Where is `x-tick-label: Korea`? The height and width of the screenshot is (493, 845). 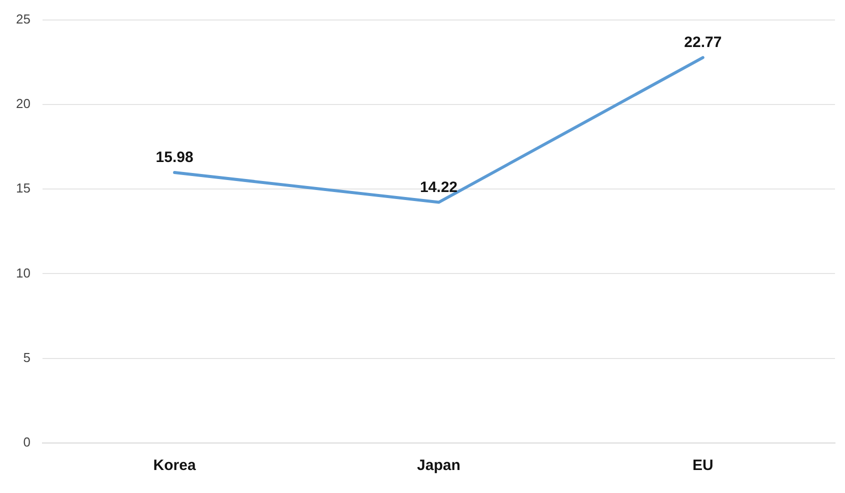
x-tick-label: Korea is located at coordinates (174, 465).